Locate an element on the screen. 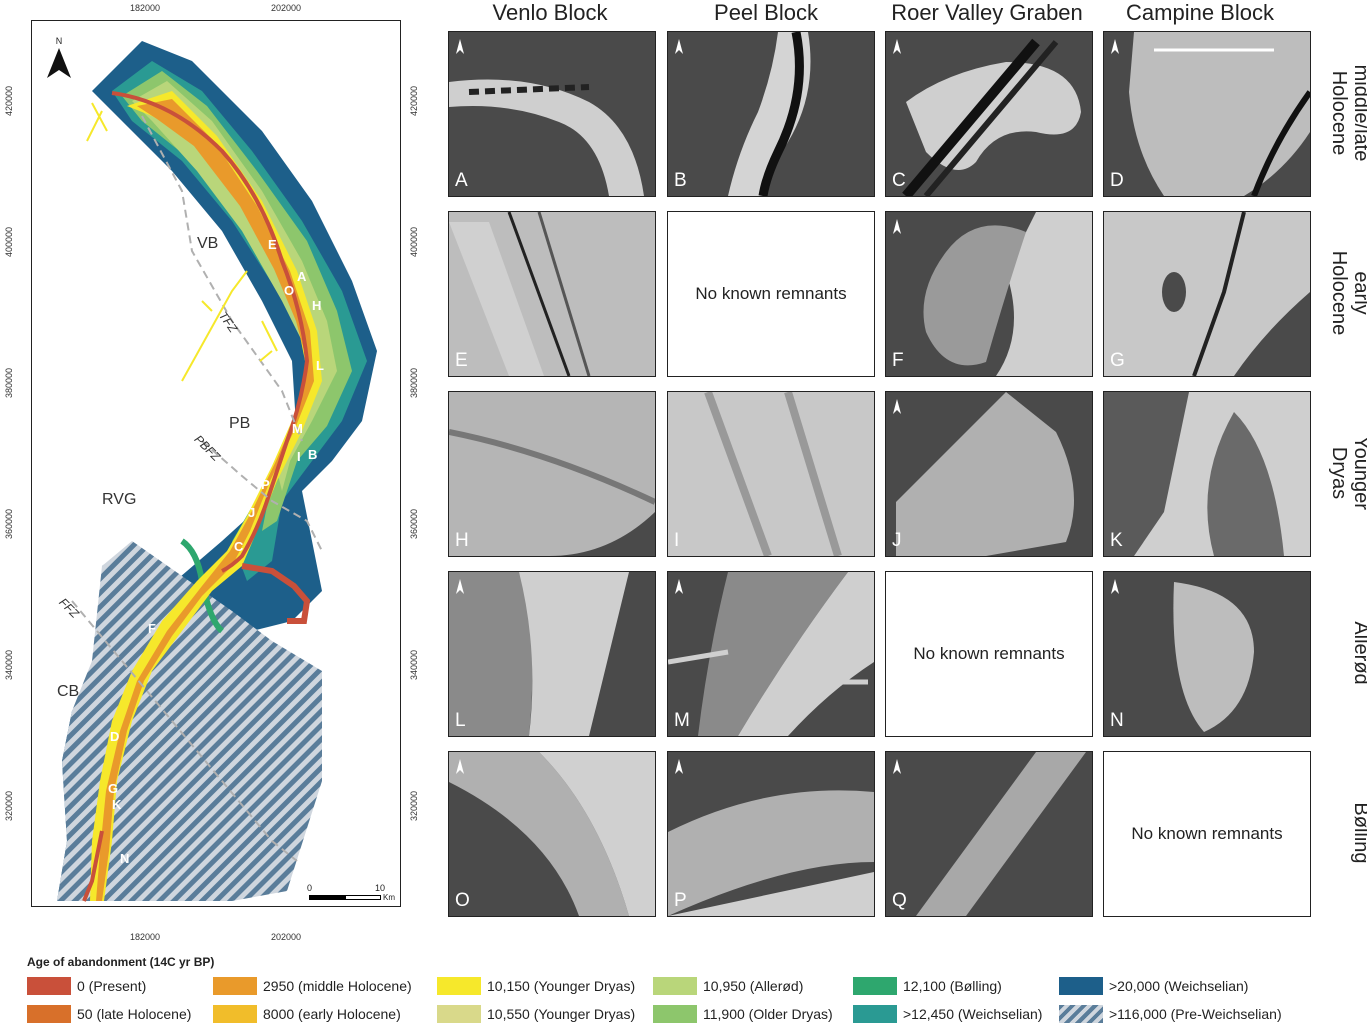 This screenshot has height=1027, width=1367. row-header: early Holocene is located at coordinates (1347, 293).